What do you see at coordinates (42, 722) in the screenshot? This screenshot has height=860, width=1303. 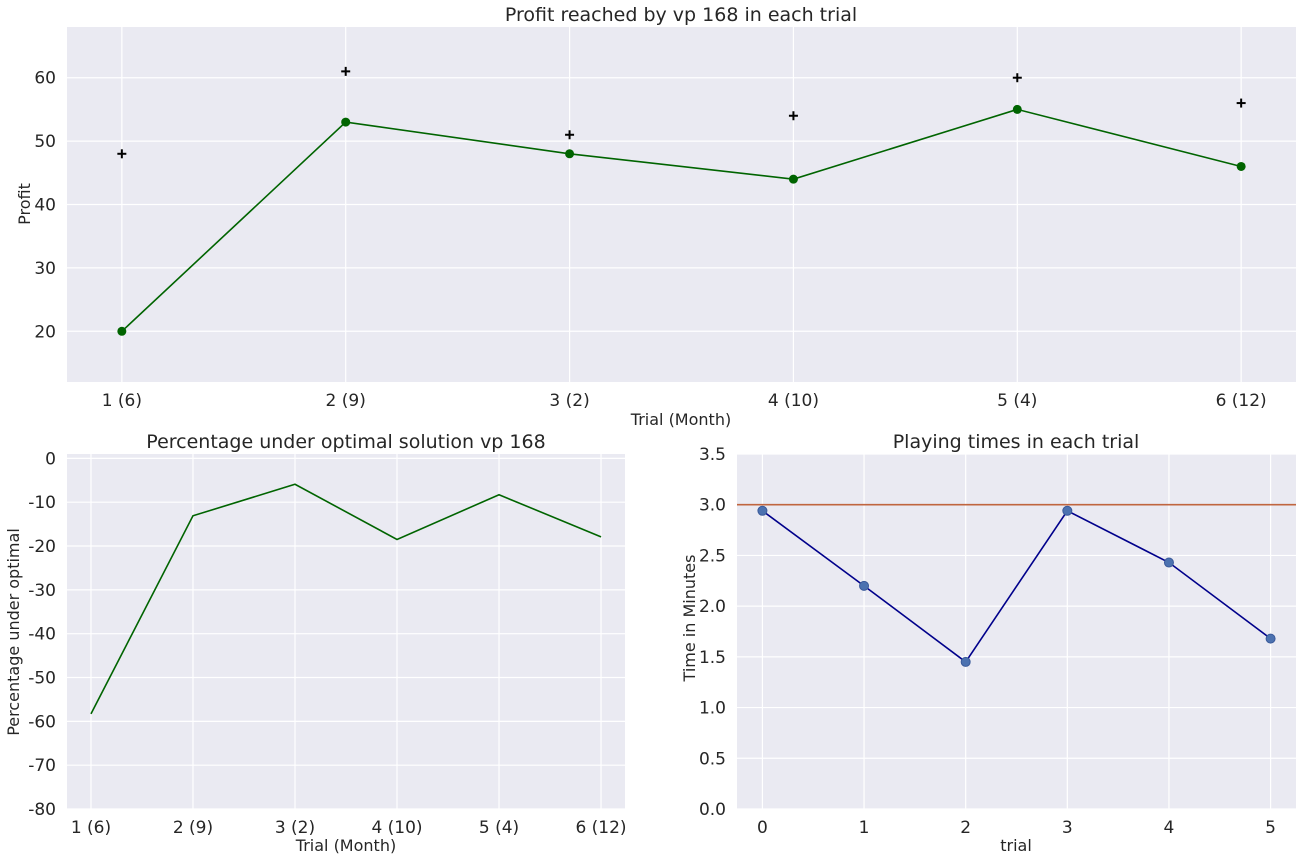 I see `y-tick-label: -60` at bounding box center [42, 722].